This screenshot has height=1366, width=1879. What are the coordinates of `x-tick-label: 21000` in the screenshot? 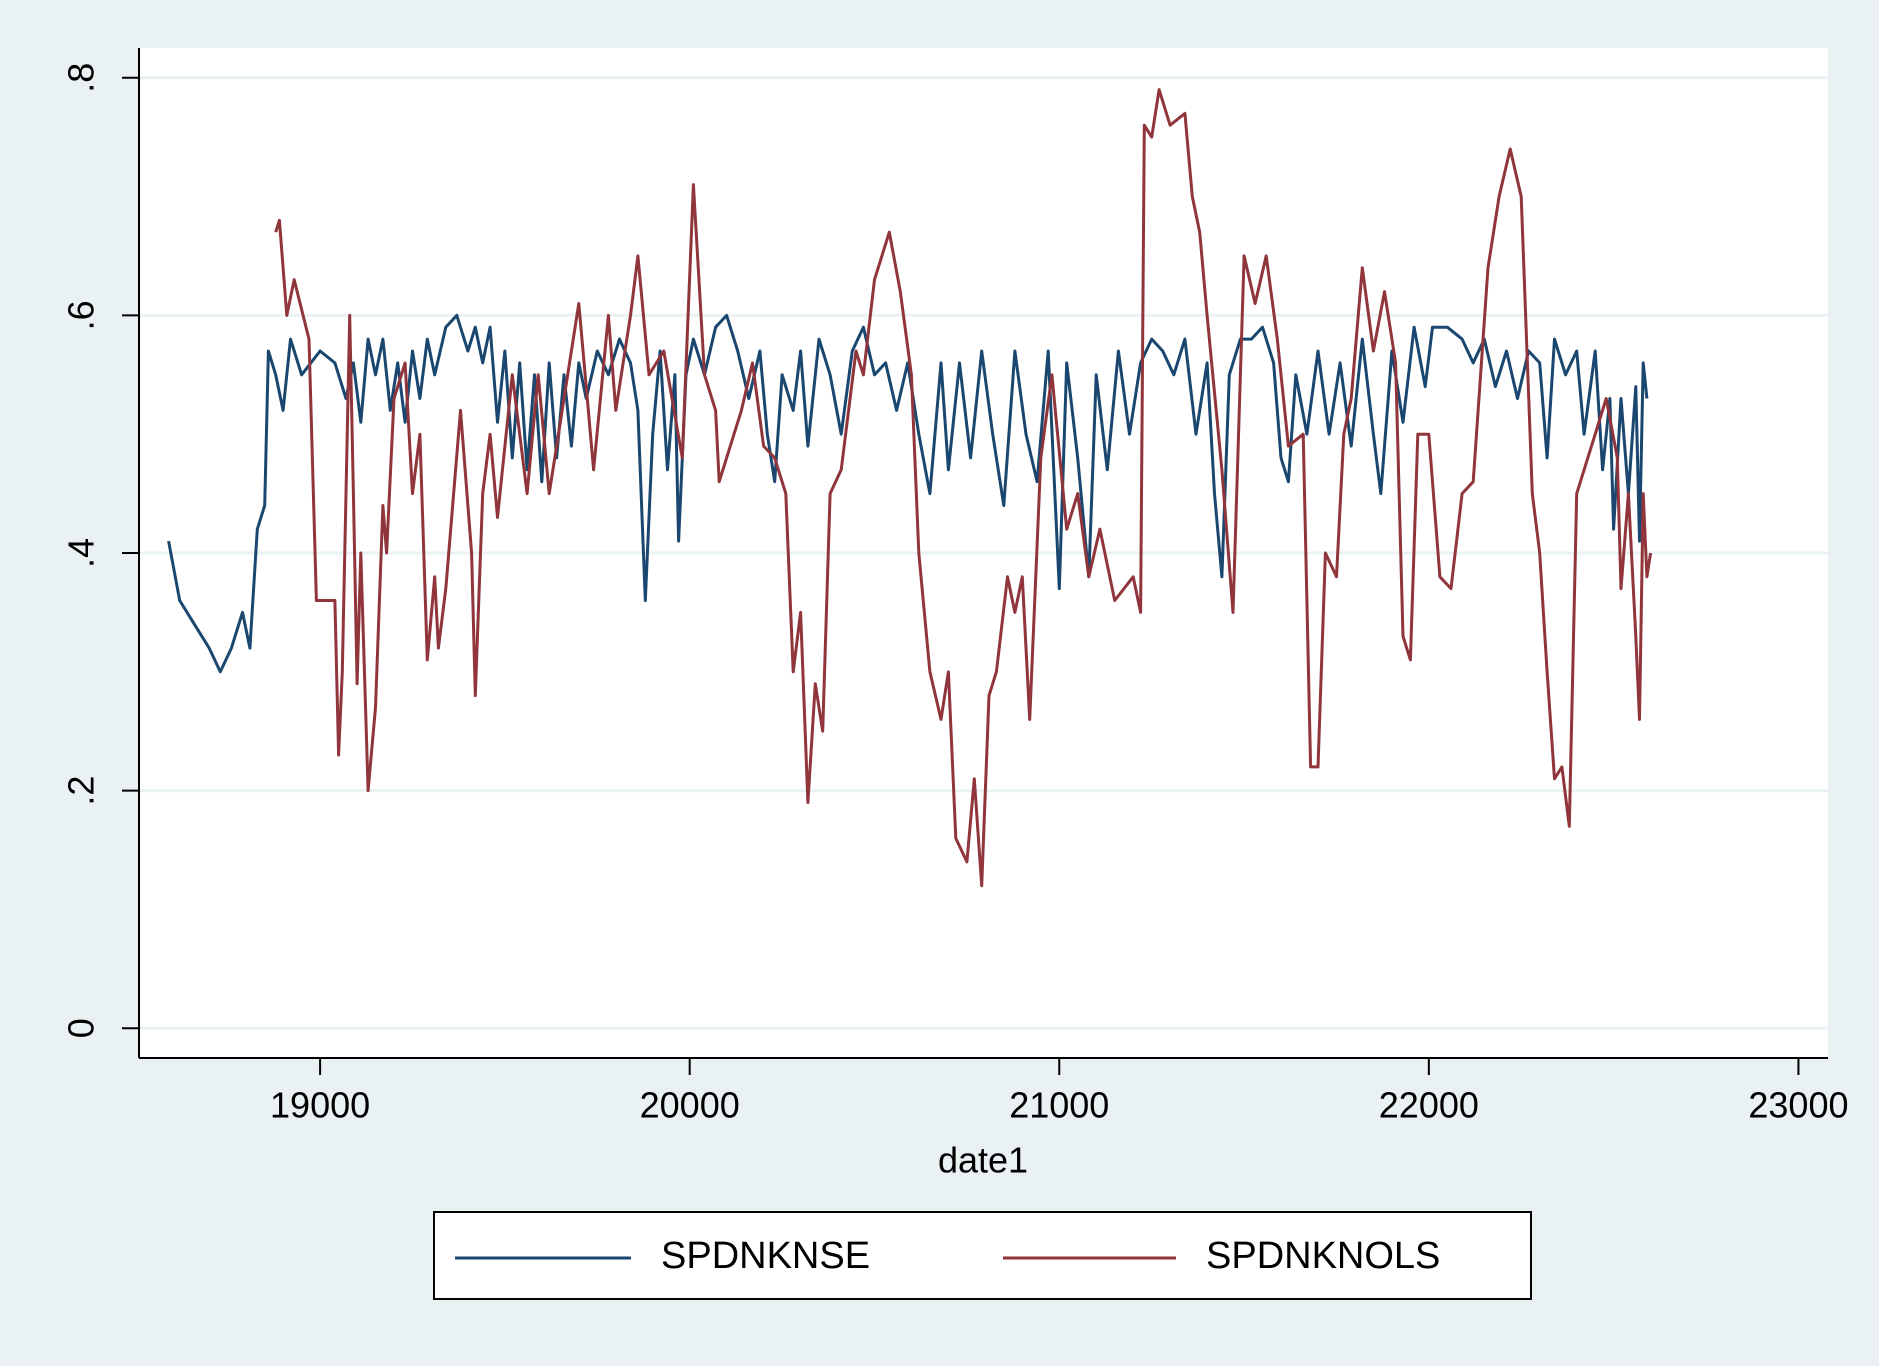 It's located at (1059, 1105).